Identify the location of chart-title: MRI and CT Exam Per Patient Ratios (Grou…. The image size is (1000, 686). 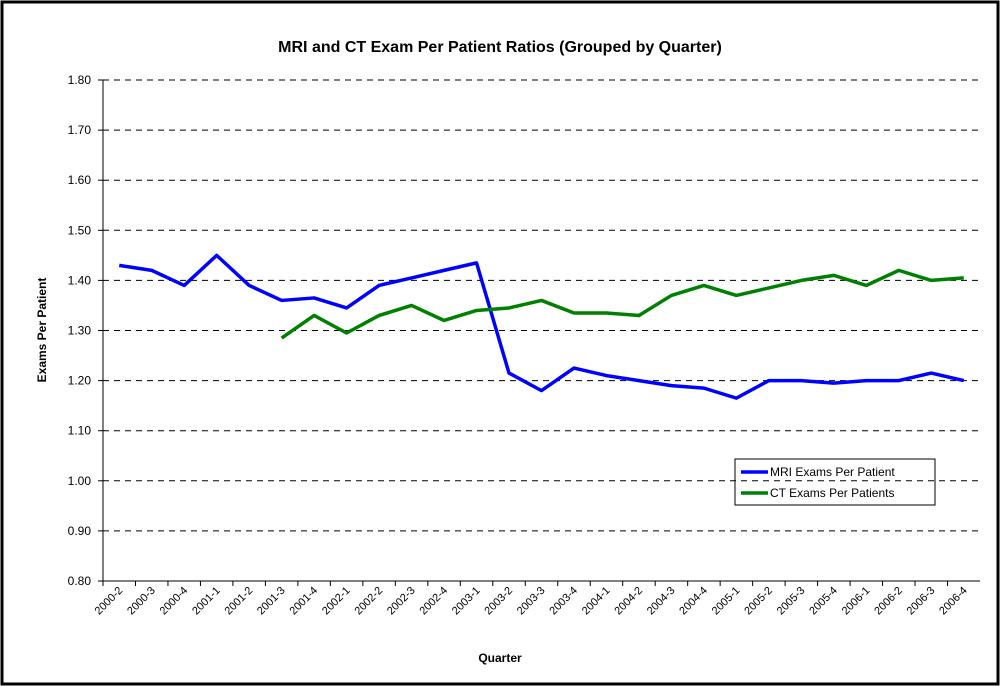
(500, 47).